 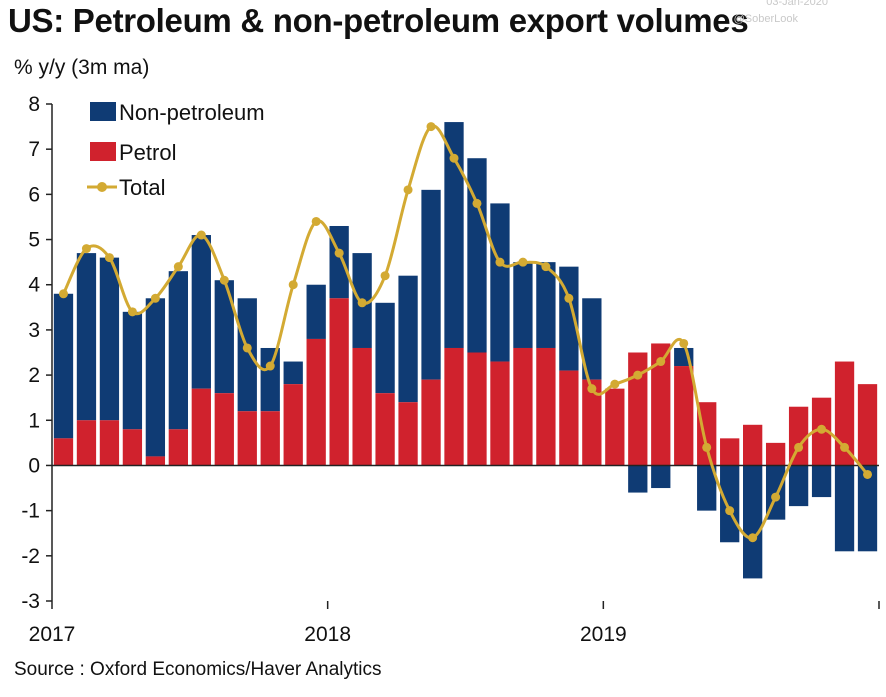 I want to click on legend-swatch-total-dot, so click(x=102, y=187).